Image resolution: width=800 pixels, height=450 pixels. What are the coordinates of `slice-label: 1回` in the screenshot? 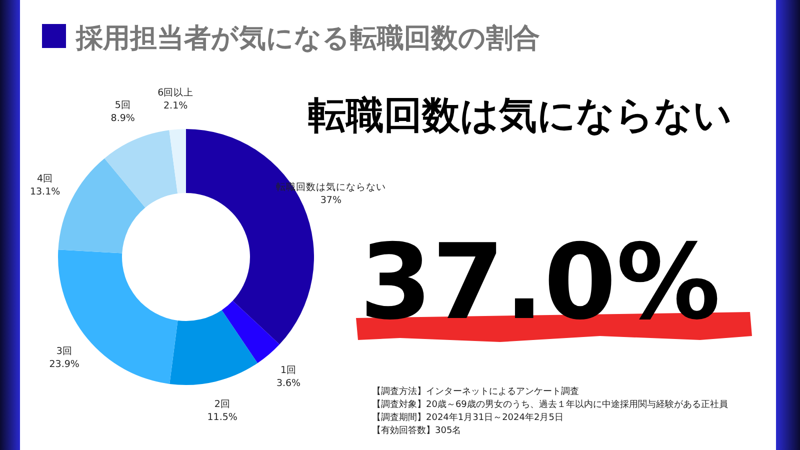 It's located at (288, 370).